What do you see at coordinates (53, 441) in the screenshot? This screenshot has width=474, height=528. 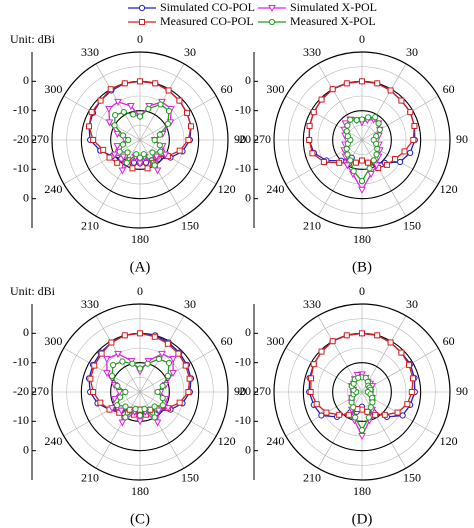 I see `angle-label: 240` at bounding box center [53, 441].